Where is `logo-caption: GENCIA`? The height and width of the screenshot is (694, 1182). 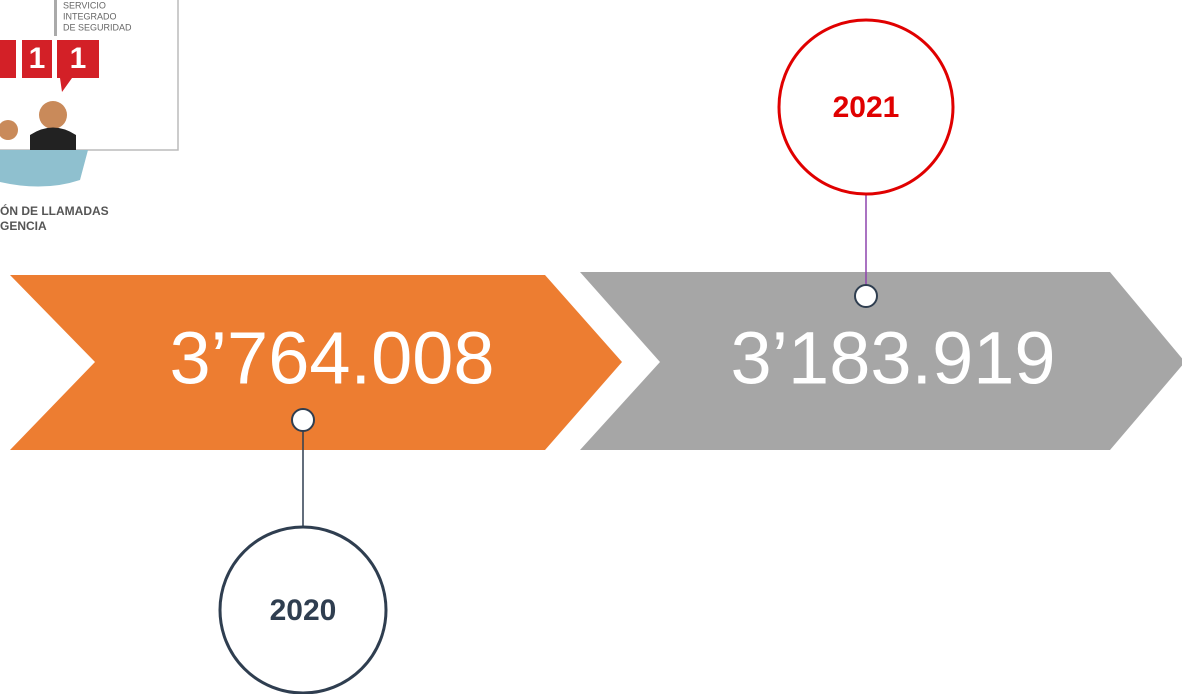 logo-caption: GENCIA is located at coordinates (23, 226).